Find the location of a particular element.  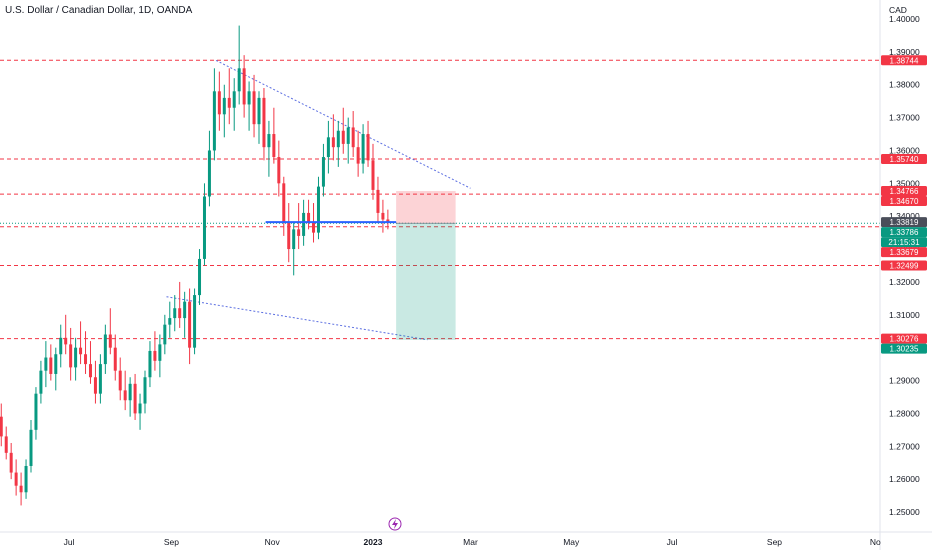

price-tag-label: 1.30235 is located at coordinates (904, 349).